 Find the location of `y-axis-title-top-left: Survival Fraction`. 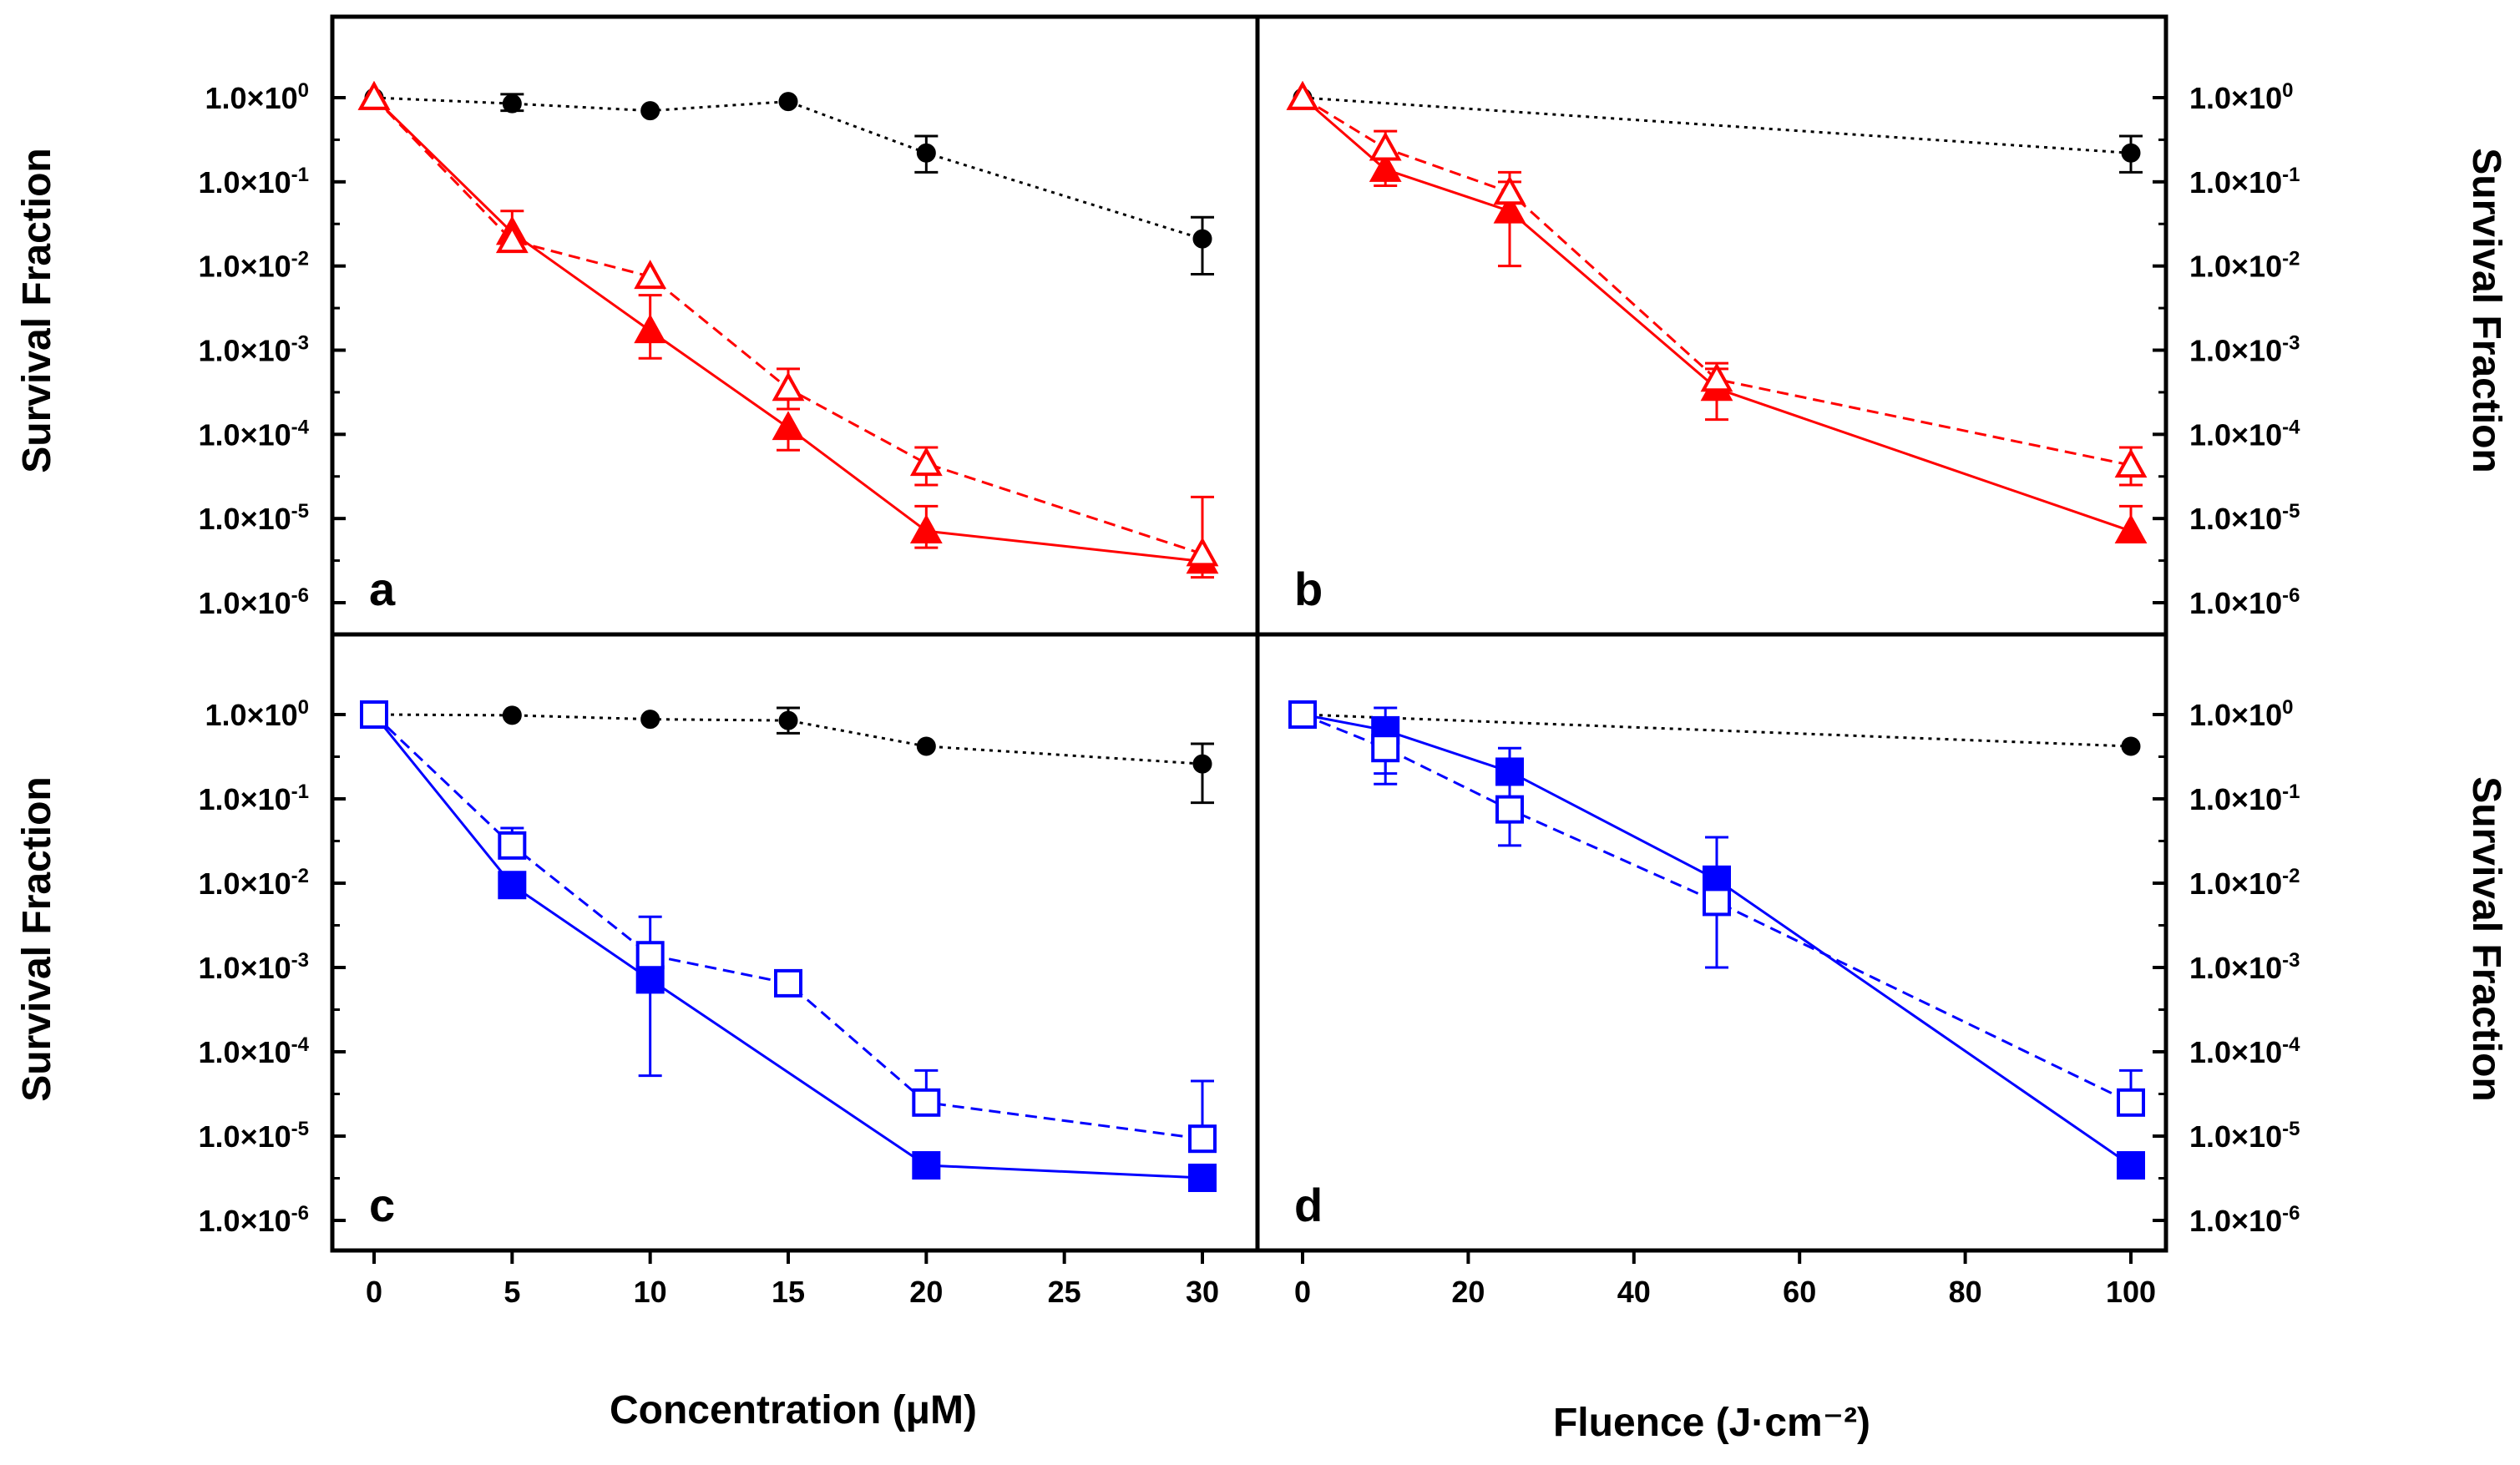

y-axis-title-top-left: Survival Fraction is located at coordinates (37, 310).